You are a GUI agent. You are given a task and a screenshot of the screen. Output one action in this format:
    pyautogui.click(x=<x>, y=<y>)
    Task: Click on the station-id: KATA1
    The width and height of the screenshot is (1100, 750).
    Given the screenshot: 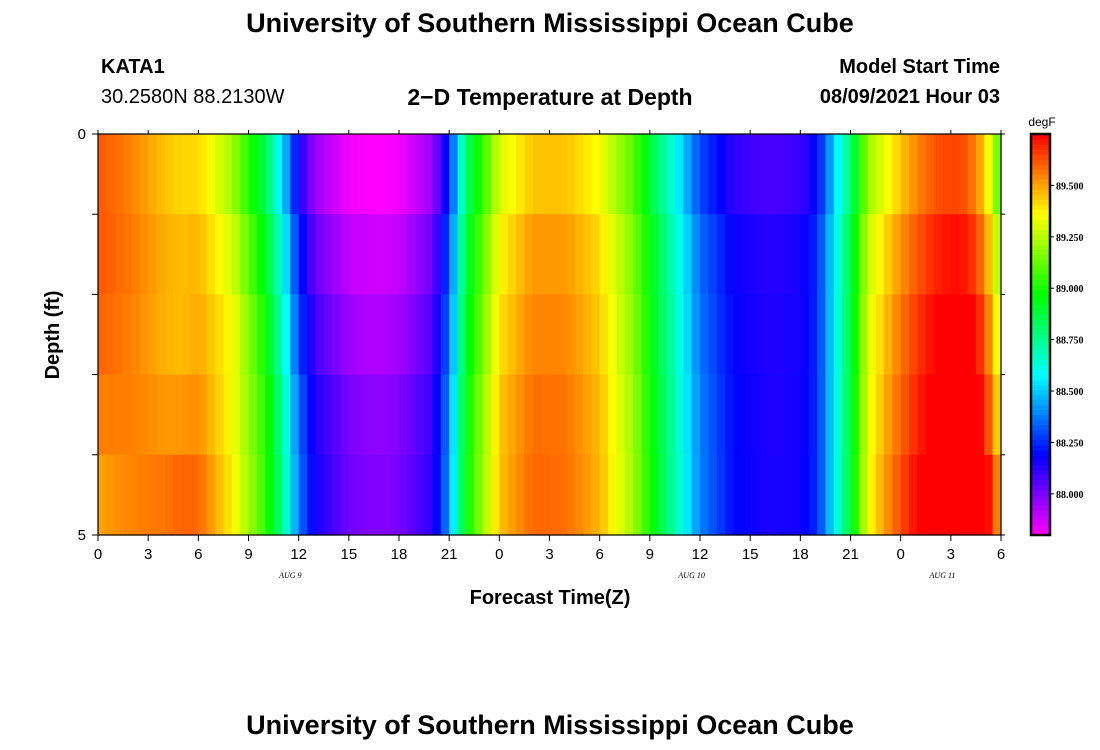 What is the action you would take?
    pyautogui.click(x=133, y=67)
    